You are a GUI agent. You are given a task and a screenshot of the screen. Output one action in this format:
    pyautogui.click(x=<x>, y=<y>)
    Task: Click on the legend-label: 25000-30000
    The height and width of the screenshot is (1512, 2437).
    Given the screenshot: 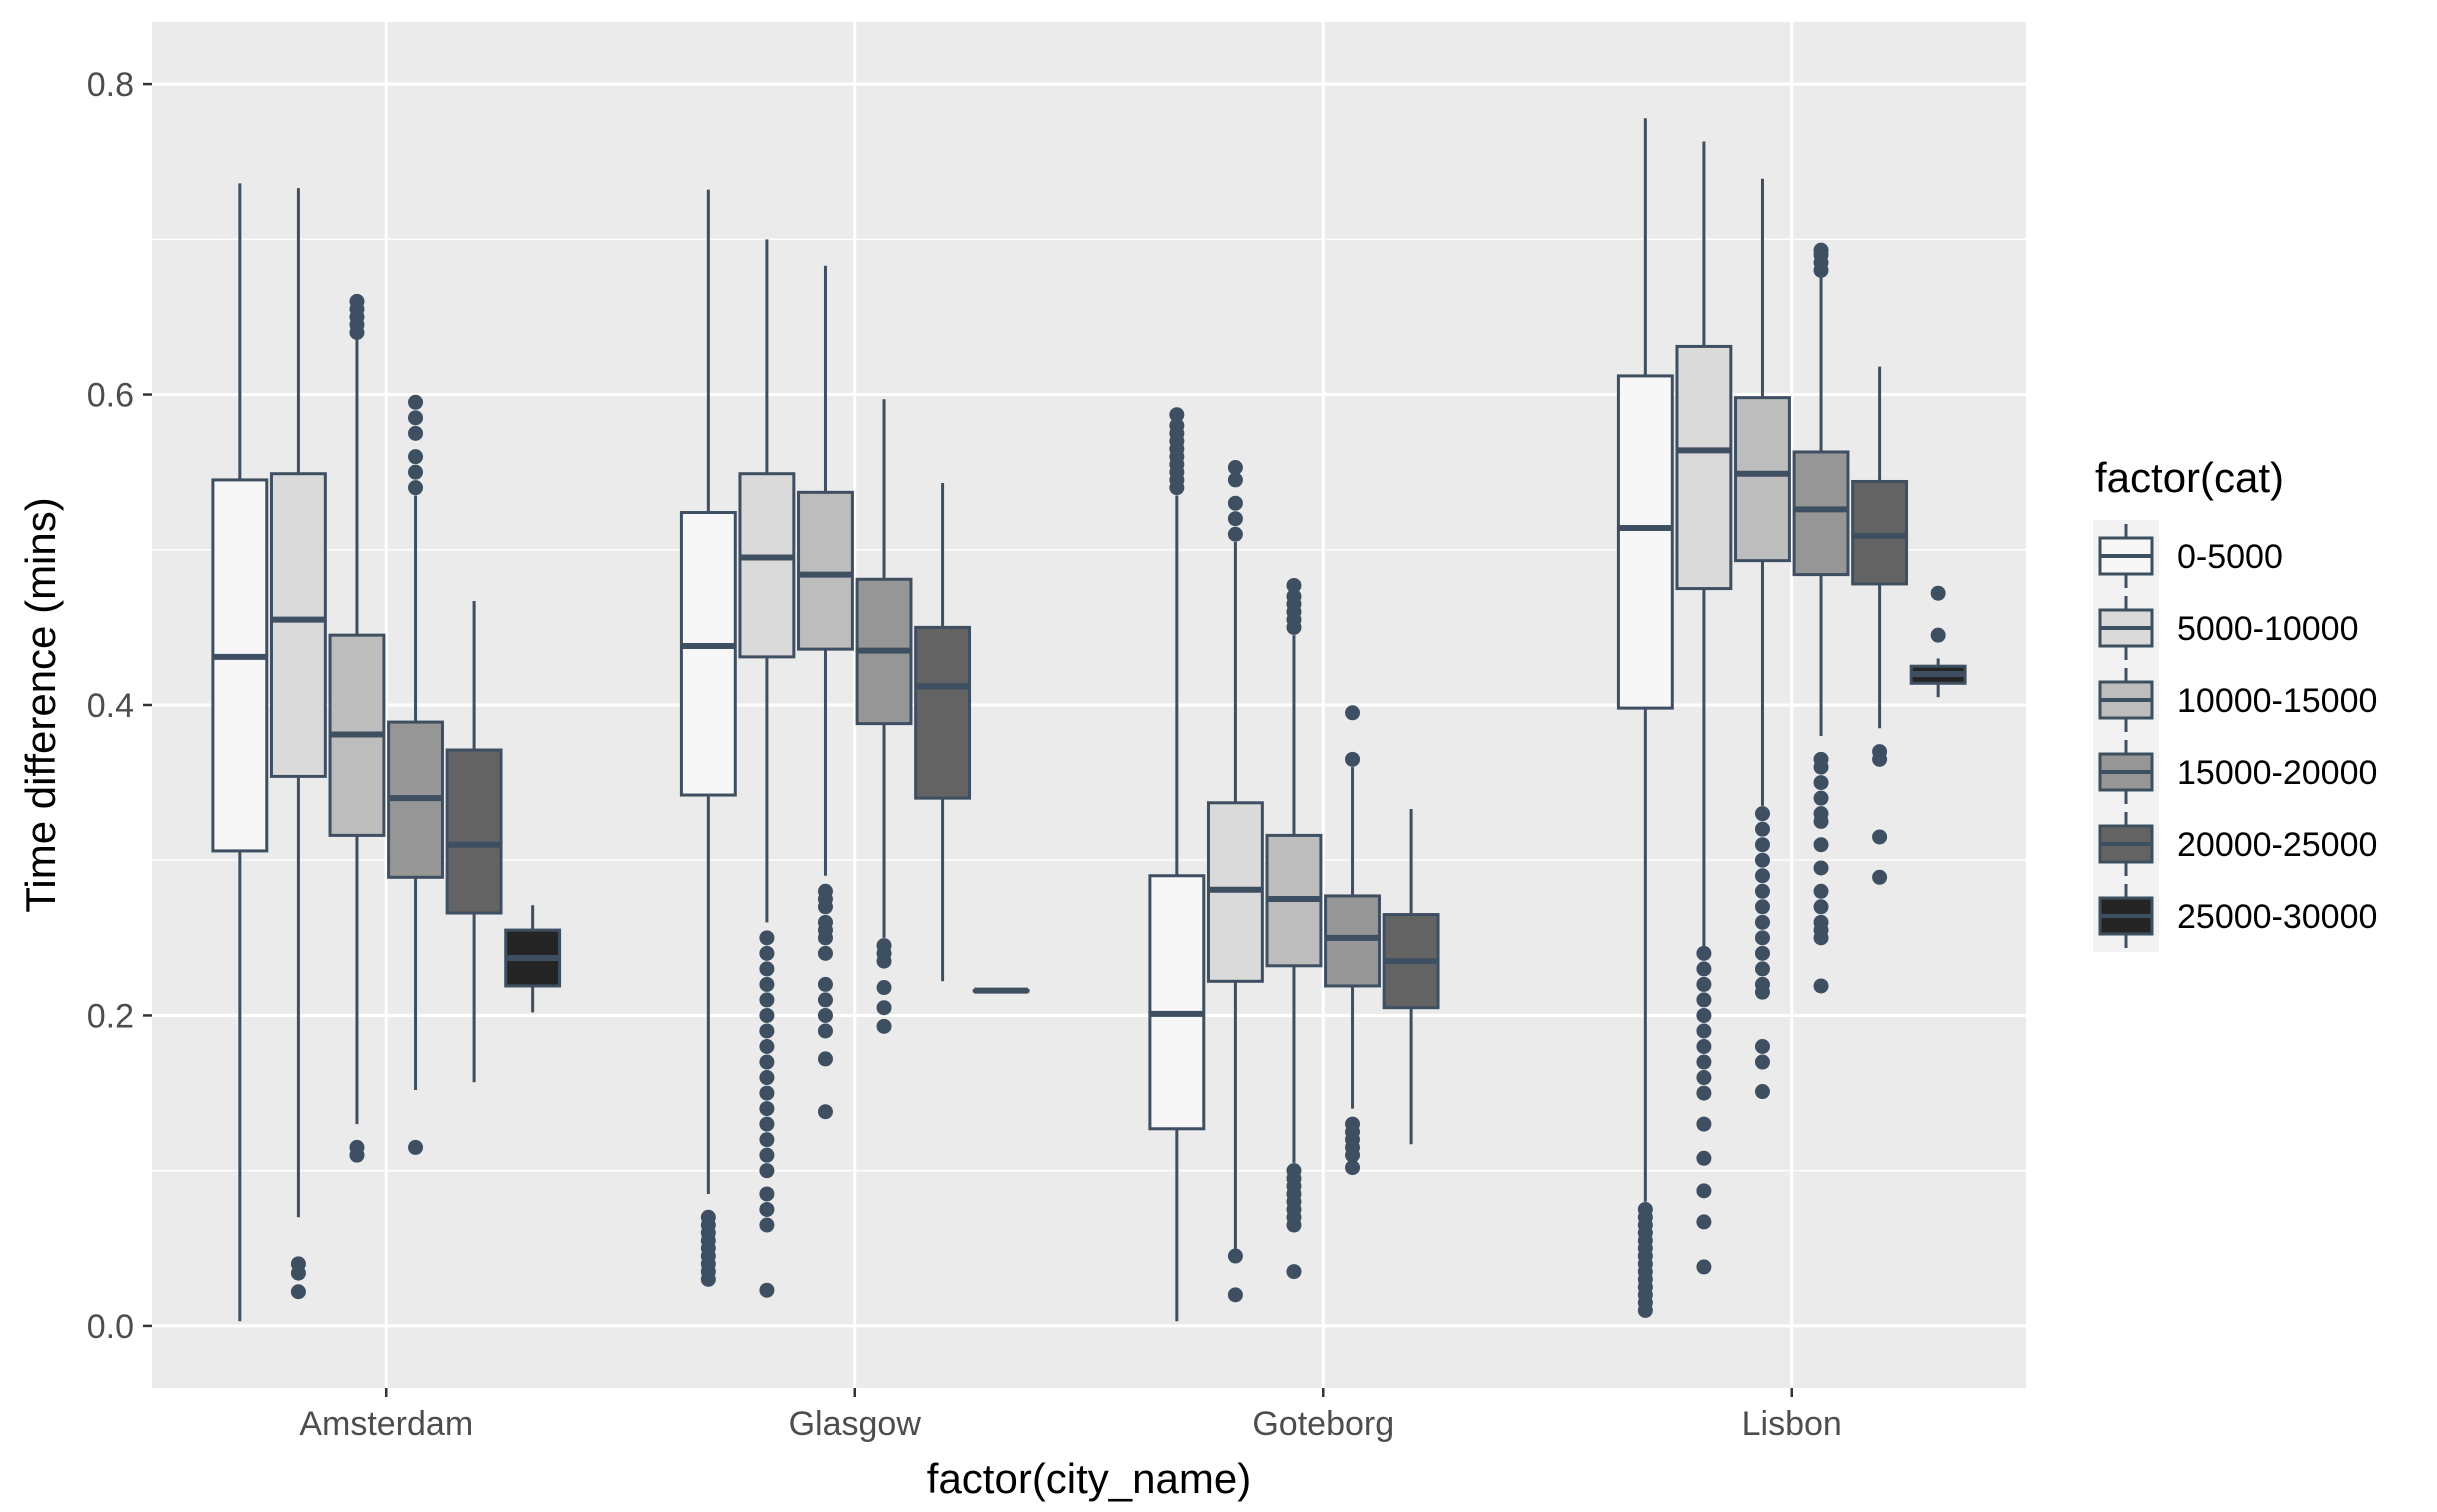 What is the action you would take?
    pyautogui.click(x=2277, y=917)
    